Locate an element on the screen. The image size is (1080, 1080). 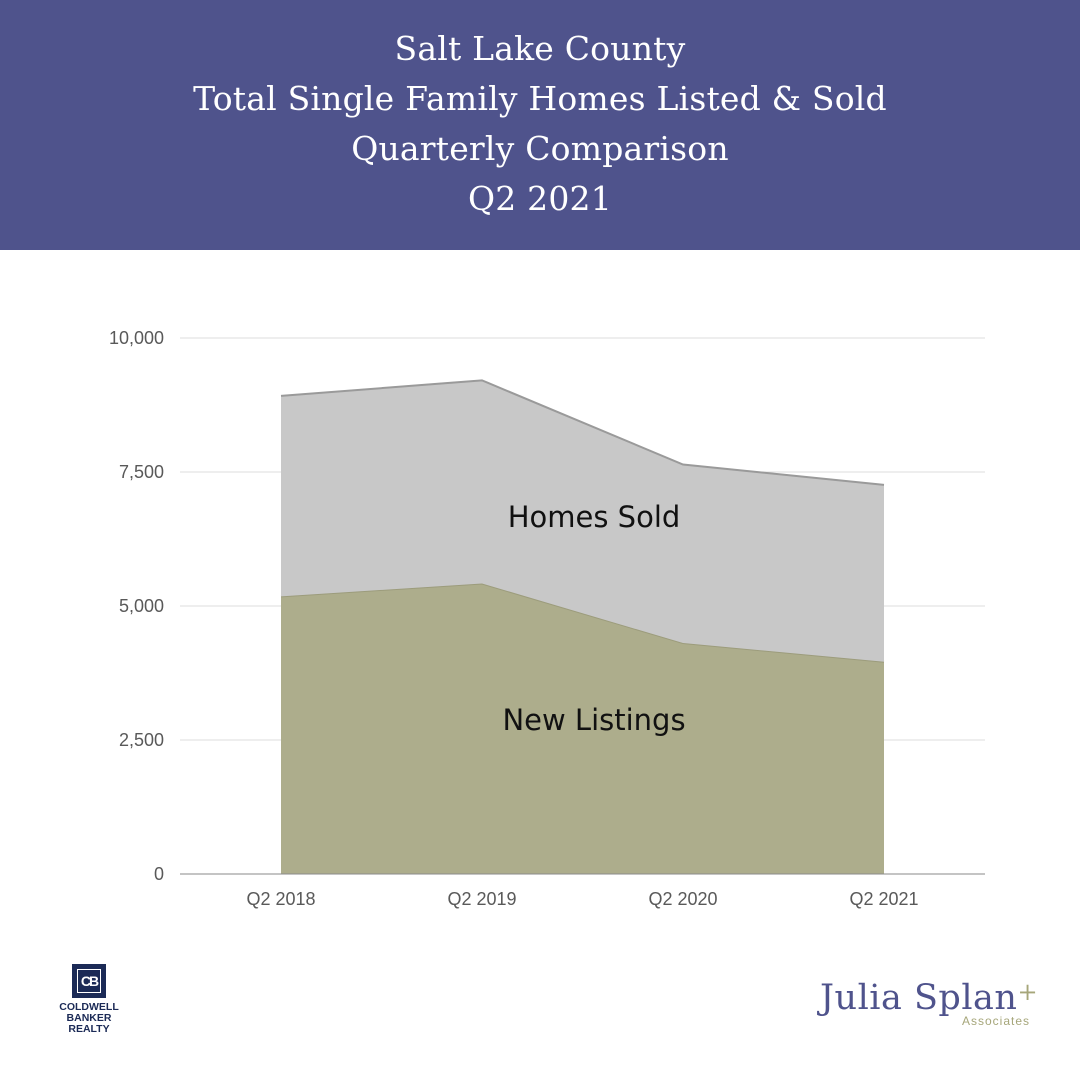
label-homes-sold: Homes Sold is located at coordinates (594, 517).